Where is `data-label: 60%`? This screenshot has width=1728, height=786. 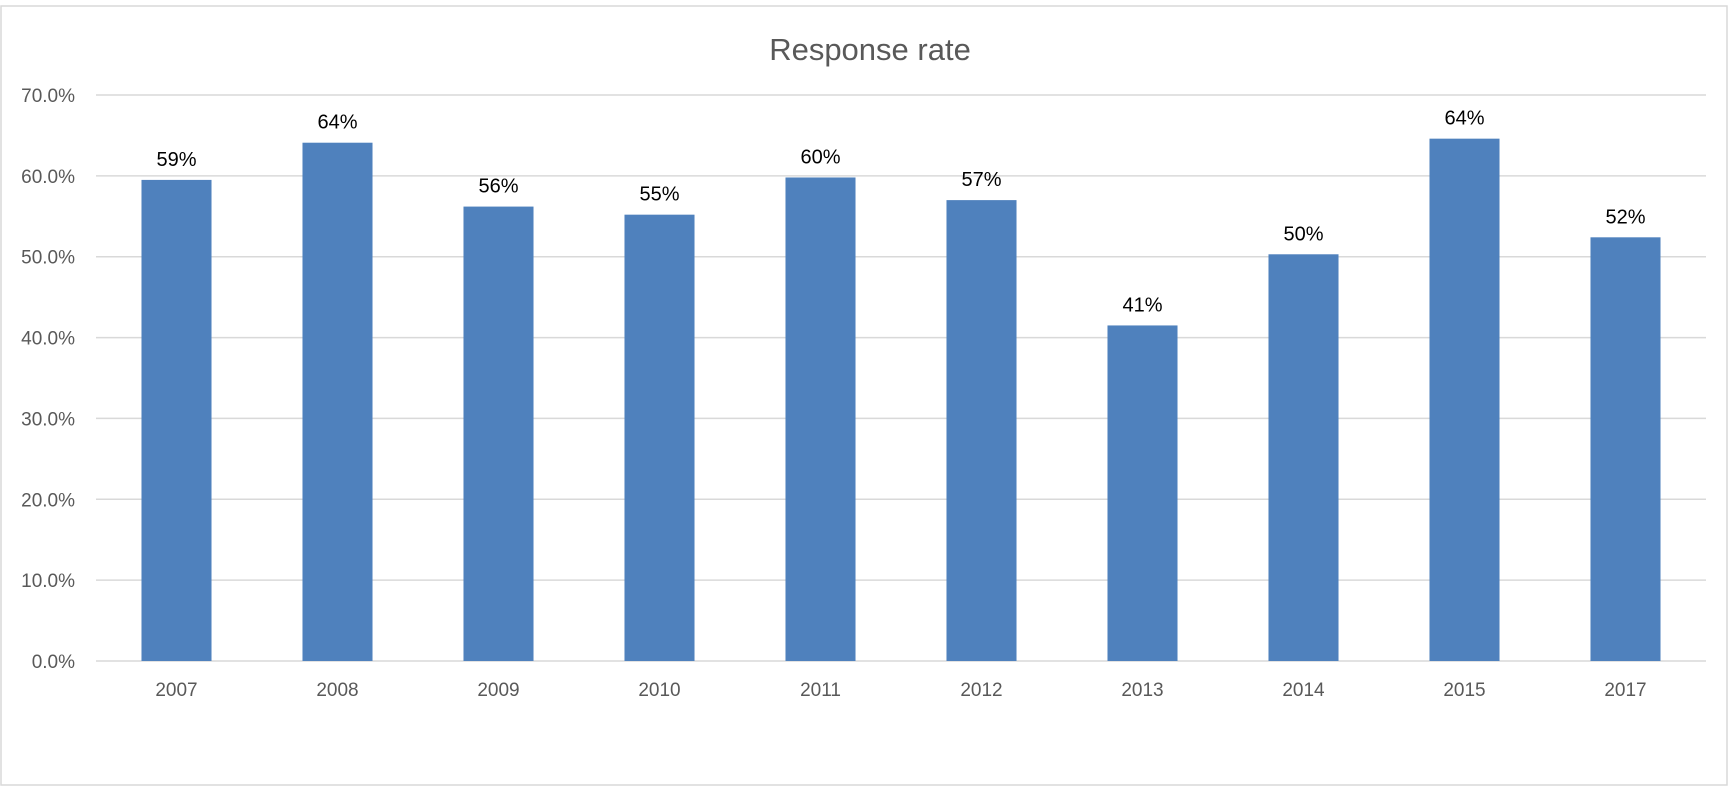
data-label: 60% is located at coordinates (820, 157).